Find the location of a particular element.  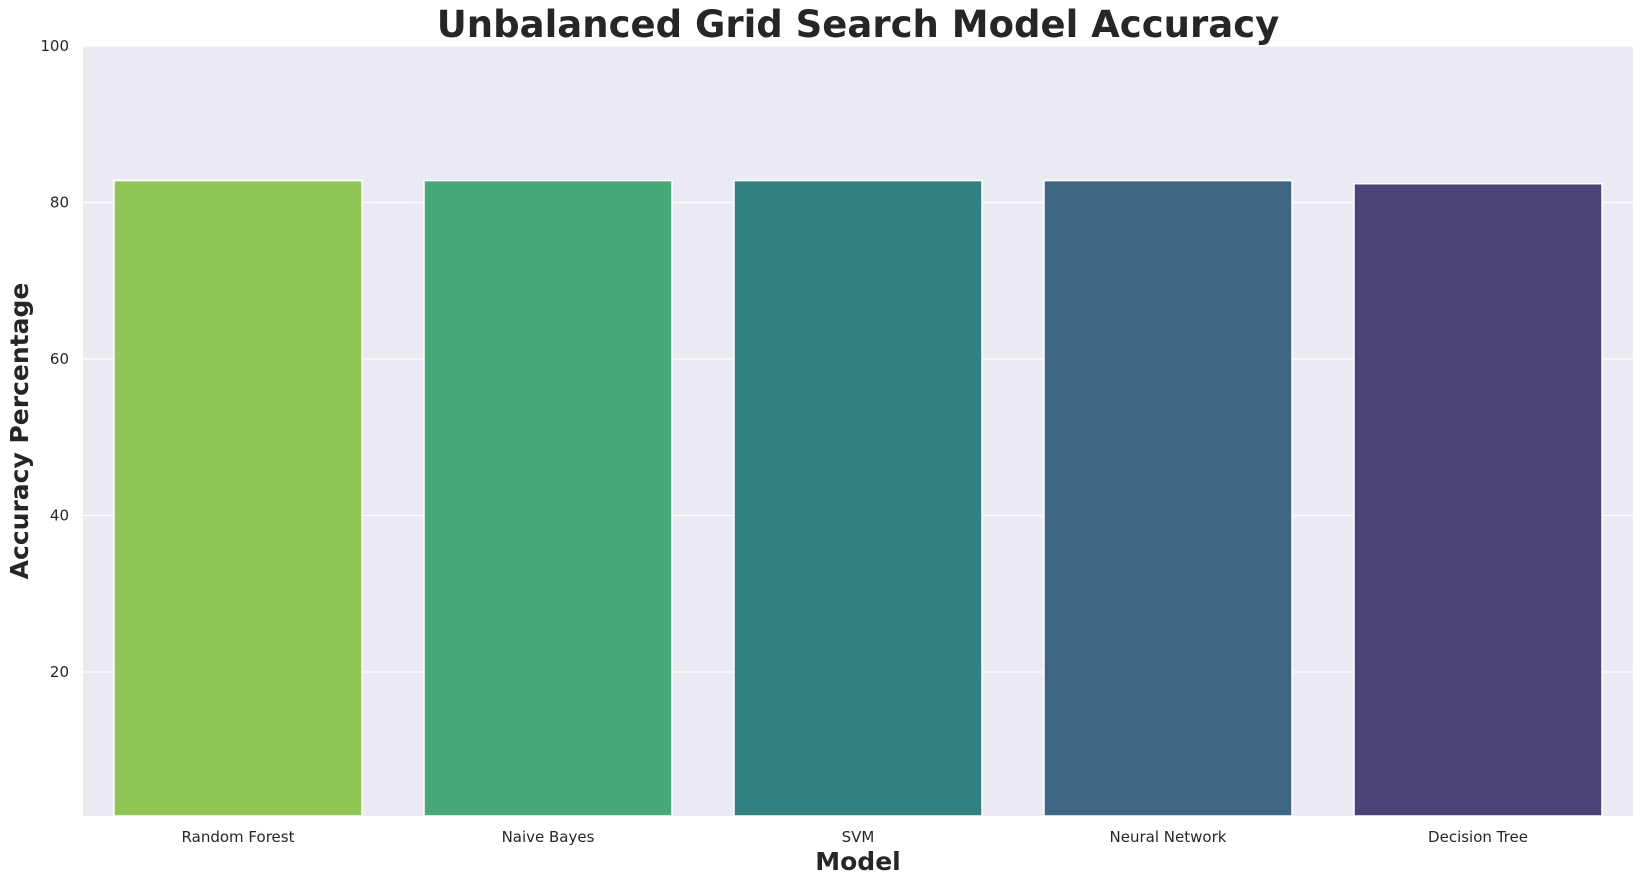

bar-neural-network is located at coordinates (1168, 498).